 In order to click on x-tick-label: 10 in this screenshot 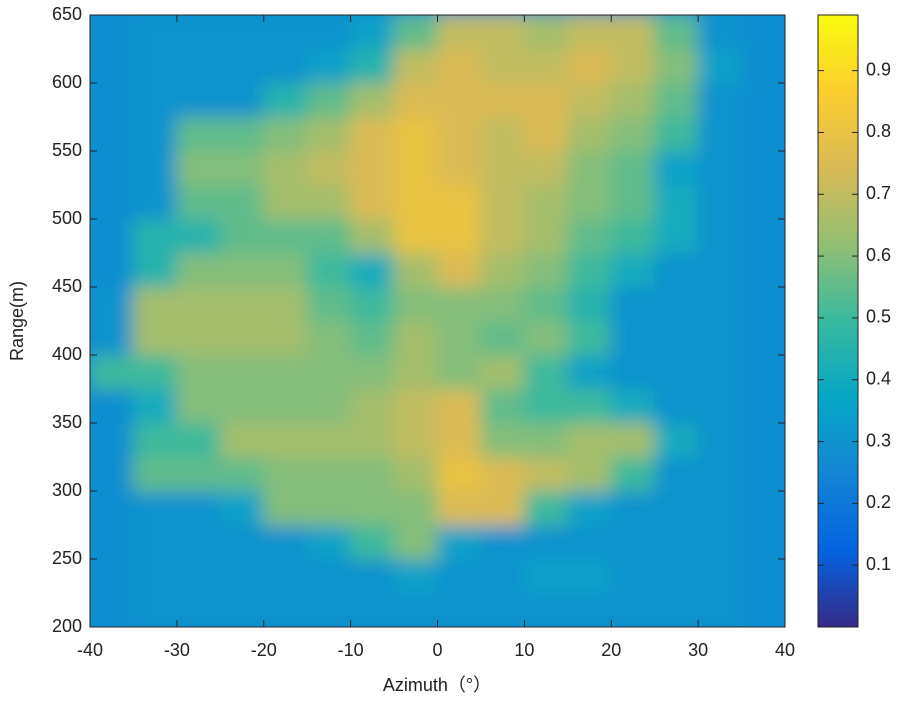, I will do `click(524, 650)`.